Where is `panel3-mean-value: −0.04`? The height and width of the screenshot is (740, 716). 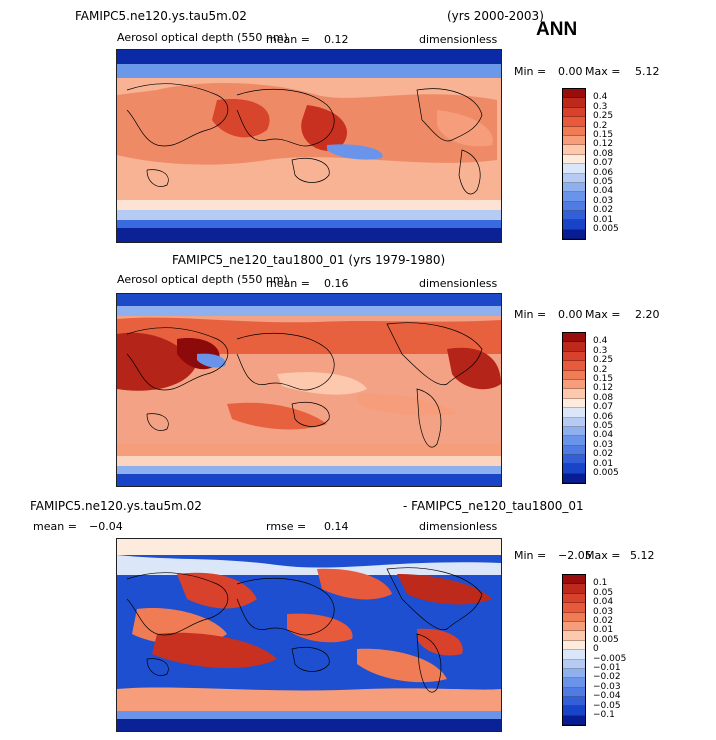
panel3-mean-value: −0.04 is located at coordinates (106, 526).